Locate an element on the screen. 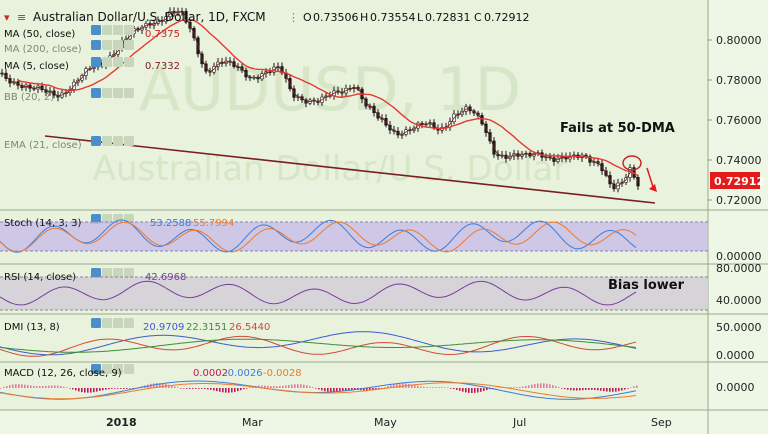 The width and height of the screenshot is (768, 434). legend-buttons is located at coordinates (112, 199).